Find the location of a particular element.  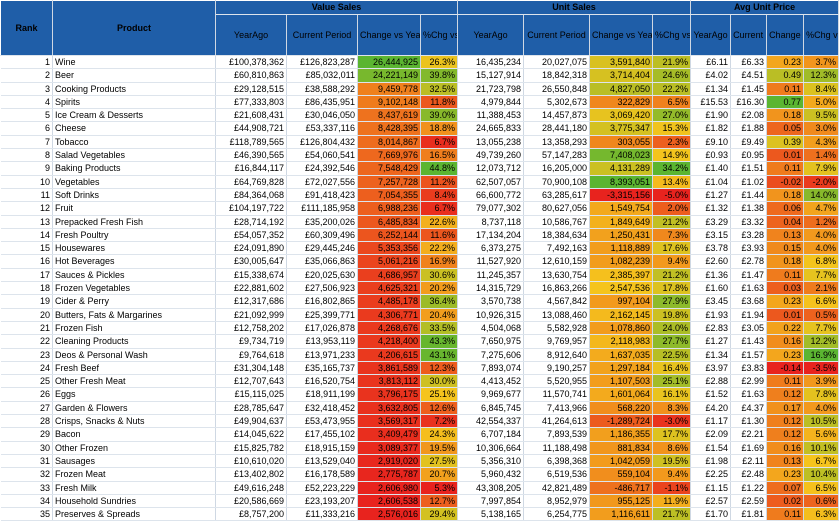

cell-unit-yearago: 79,077,302 is located at coordinates (491, 208).